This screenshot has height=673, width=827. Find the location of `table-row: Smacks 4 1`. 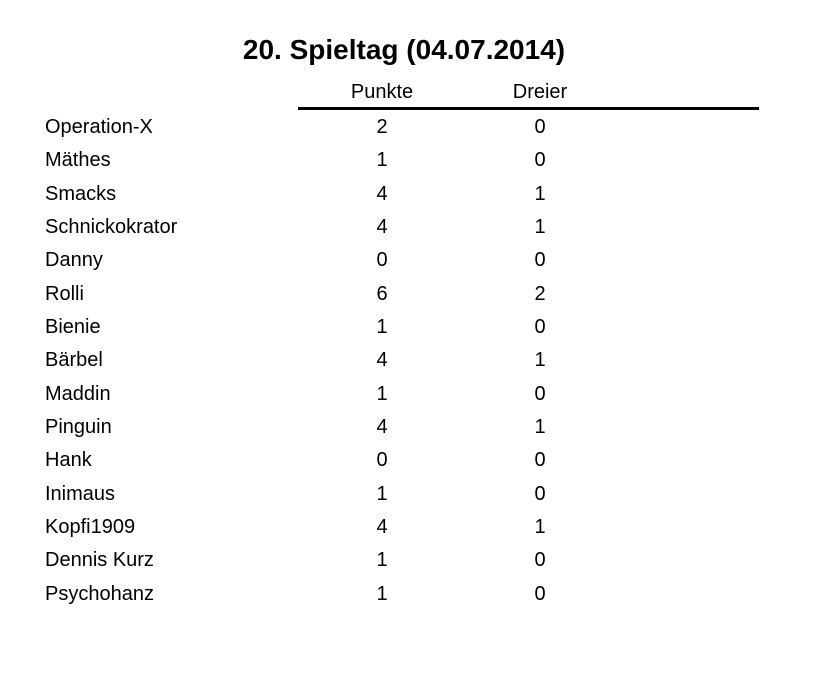

table-row: Smacks 4 1 is located at coordinates (330, 194).